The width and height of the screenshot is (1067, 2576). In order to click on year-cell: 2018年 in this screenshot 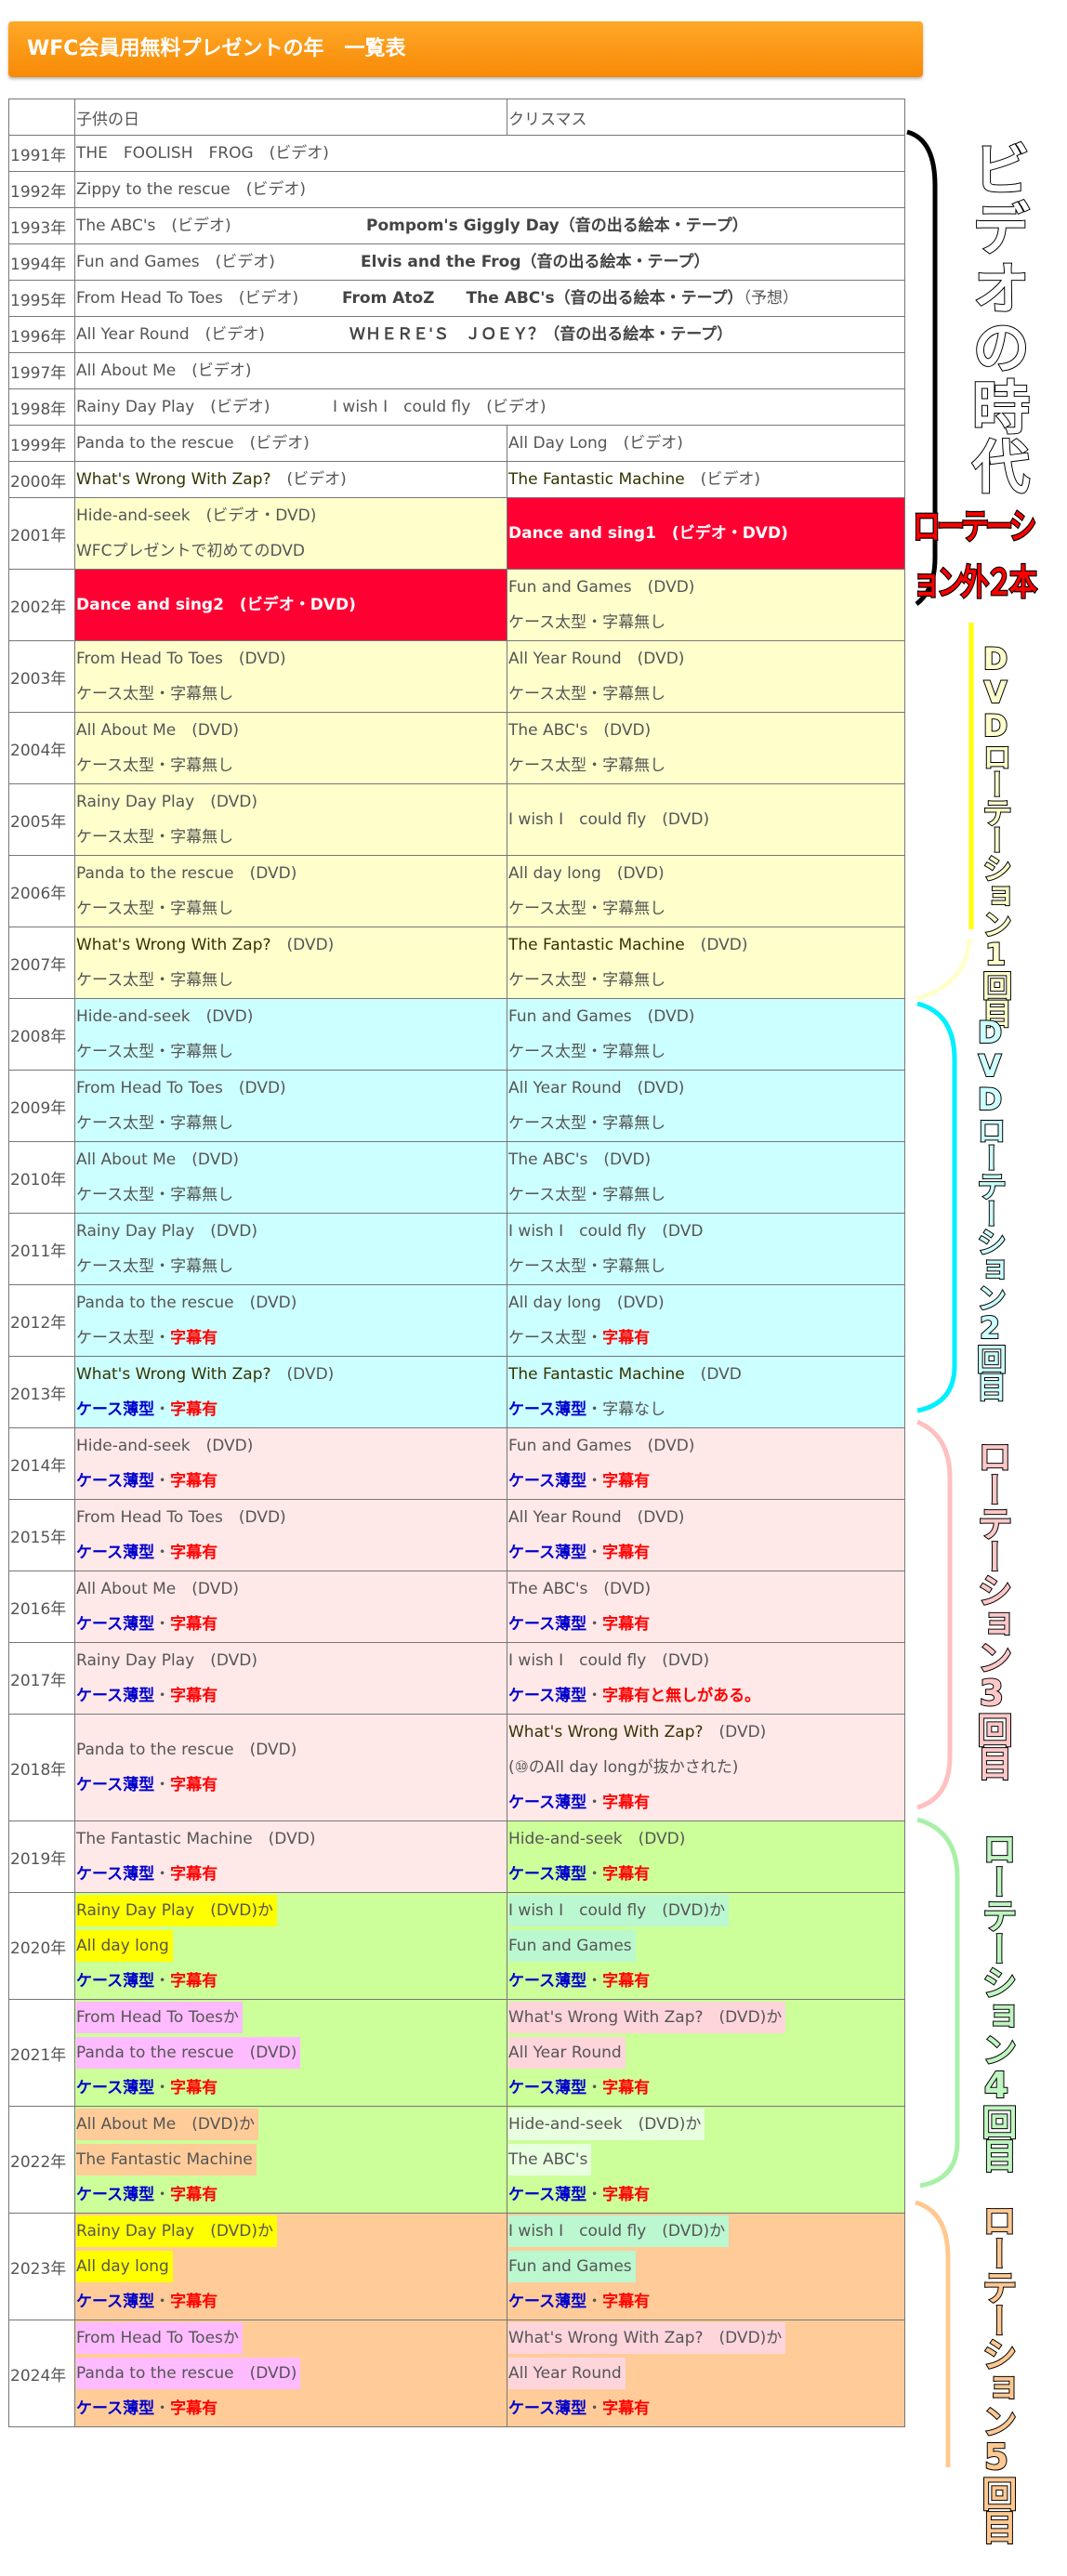, I will do `click(41, 1767)`.